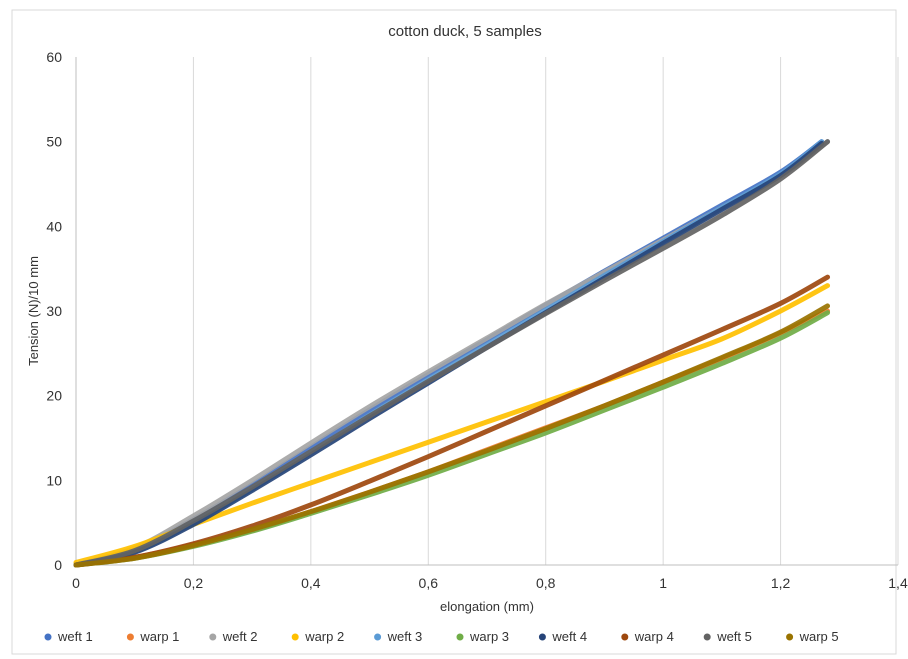  Describe the element at coordinates (54, 226) in the screenshot. I see `y-tick-label: 40` at that location.